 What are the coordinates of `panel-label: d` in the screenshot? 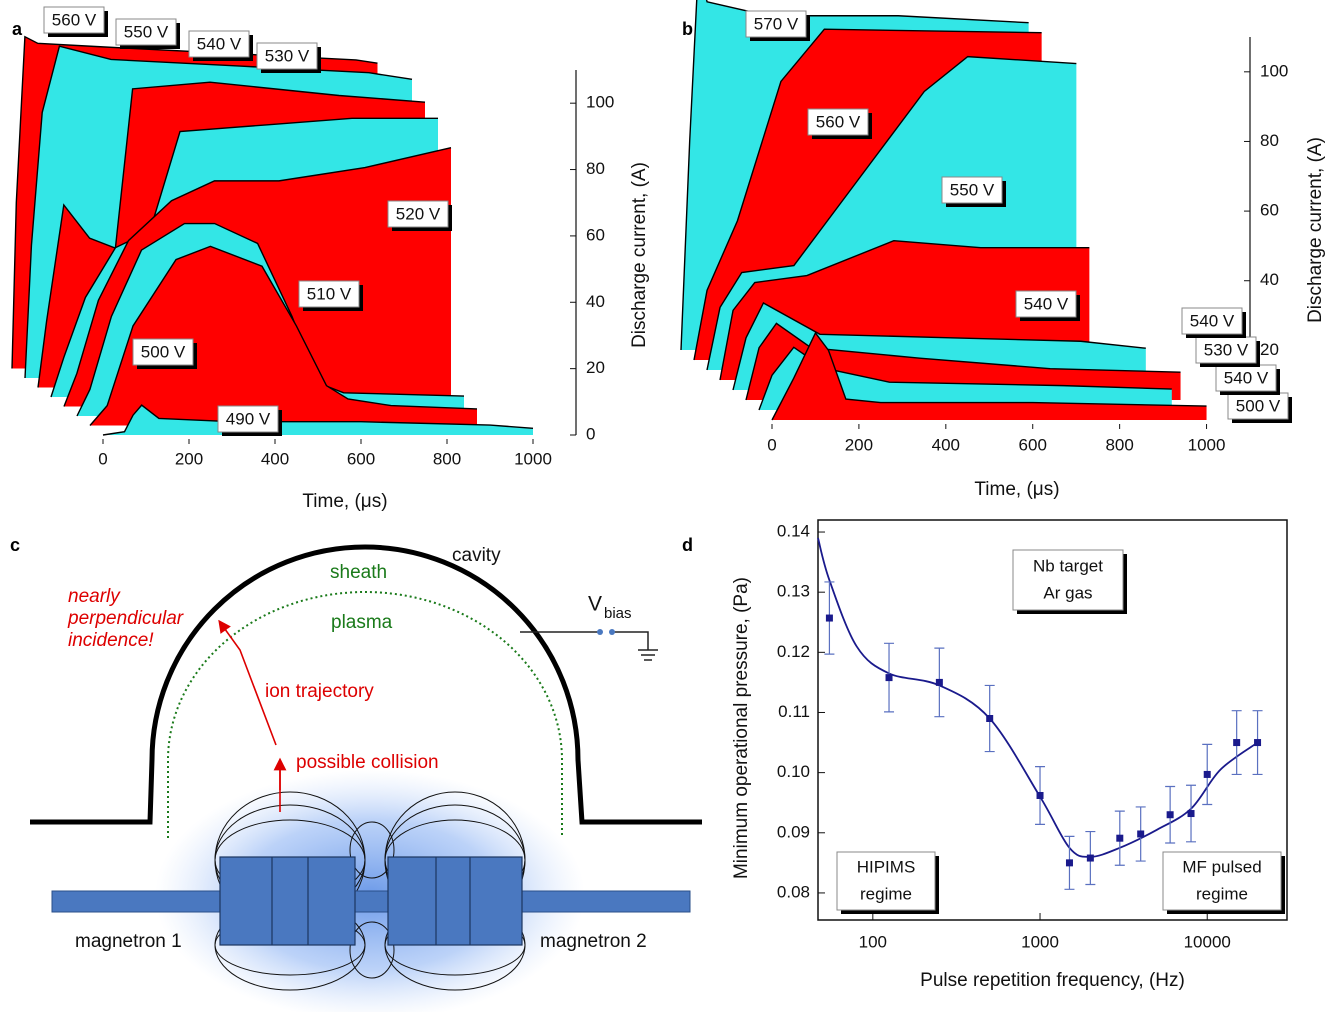 It's located at (687, 545).